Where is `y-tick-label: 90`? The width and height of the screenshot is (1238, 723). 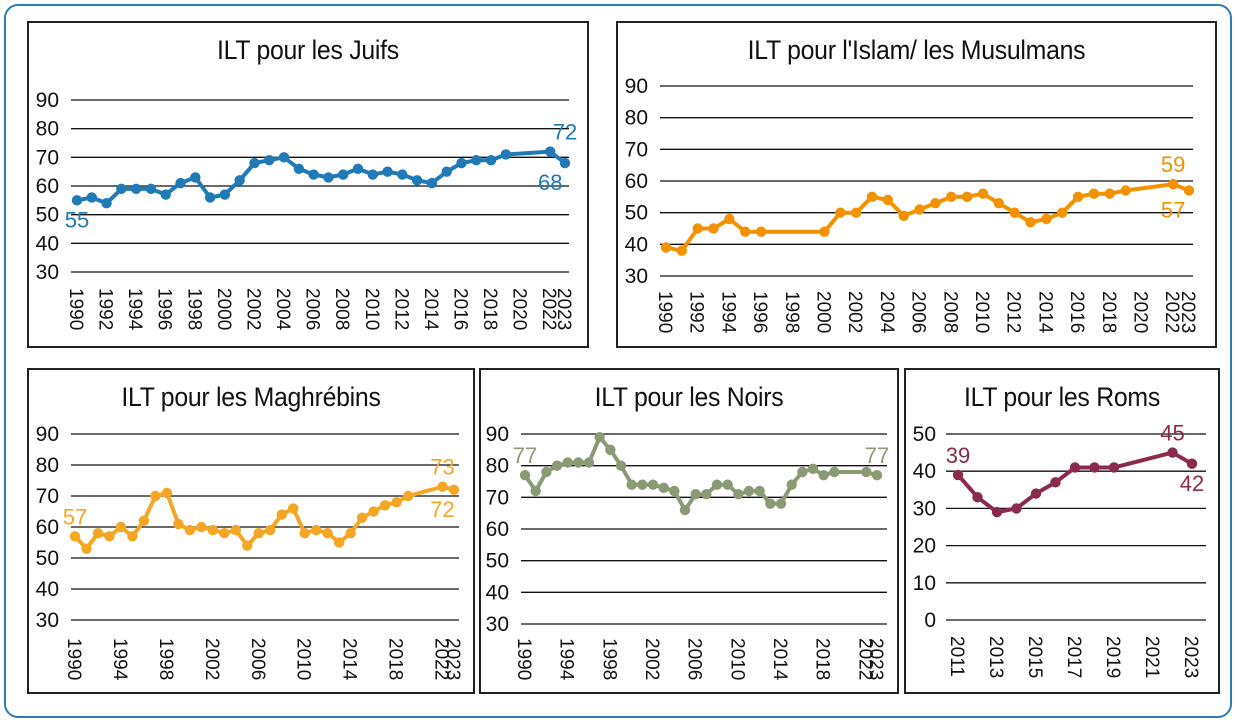
y-tick-label: 90 is located at coordinates (497, 434).